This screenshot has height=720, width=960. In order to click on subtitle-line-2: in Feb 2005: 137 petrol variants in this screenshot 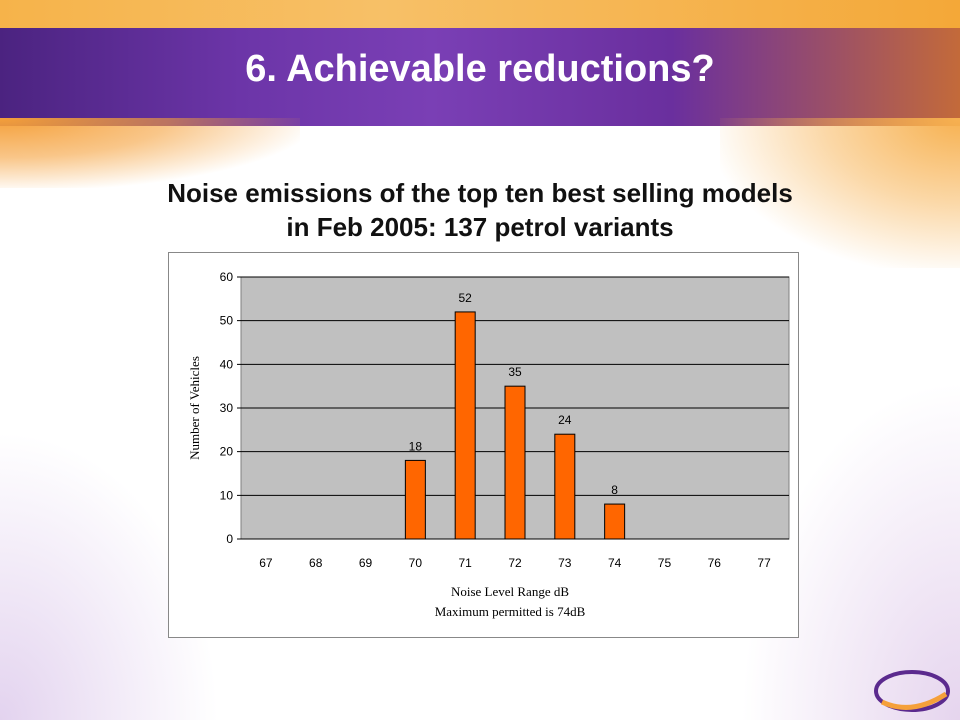, I will do `click(480, 227)`.